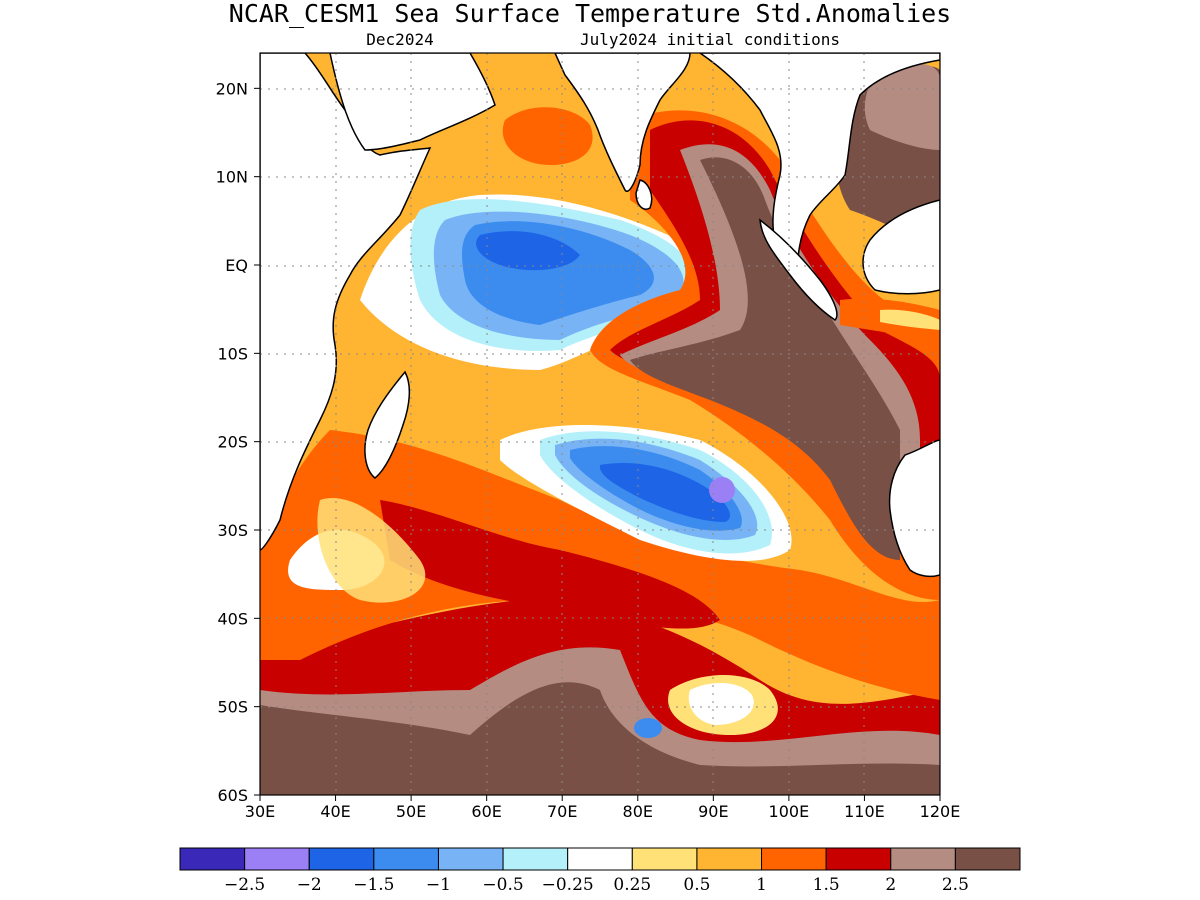 The height and width of the screenshot is (900, 1200). Describe the element at coordinates (664, 492) in the screenshot. I see `south-darkblue` at that location.